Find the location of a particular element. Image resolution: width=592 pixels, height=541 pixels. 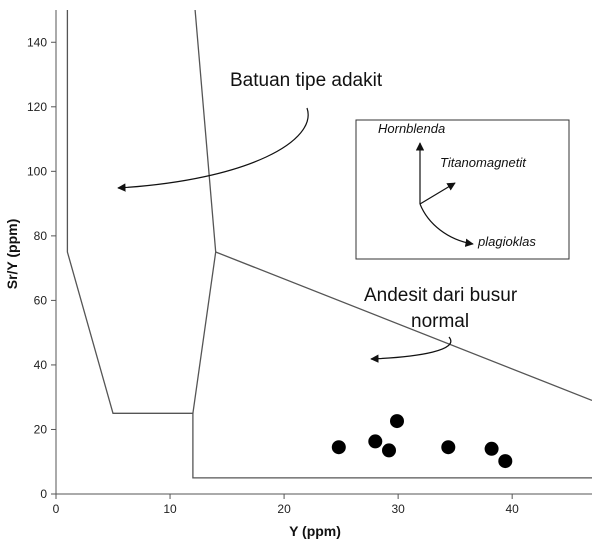

y-tick-label: 100 is located at coordinates (37, 171).